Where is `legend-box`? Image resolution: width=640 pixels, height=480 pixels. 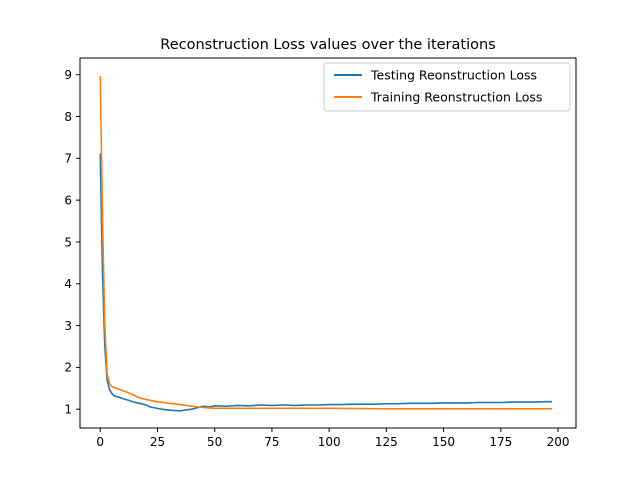 legend-box is located at coordinates (447, 87).